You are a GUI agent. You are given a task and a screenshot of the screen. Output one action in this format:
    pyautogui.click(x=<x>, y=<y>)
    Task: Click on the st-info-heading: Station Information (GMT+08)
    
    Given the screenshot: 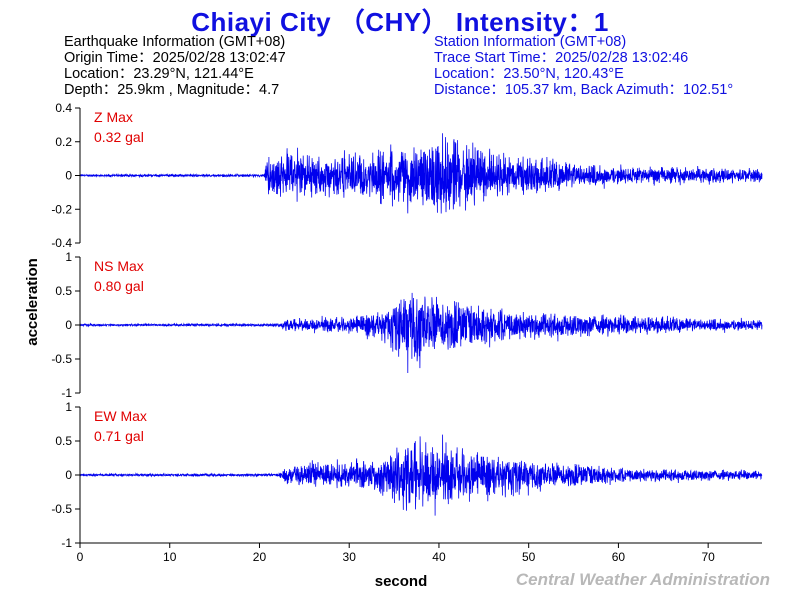 What is the action you would take?
    pyautogui.click(x=530, y=42)
    